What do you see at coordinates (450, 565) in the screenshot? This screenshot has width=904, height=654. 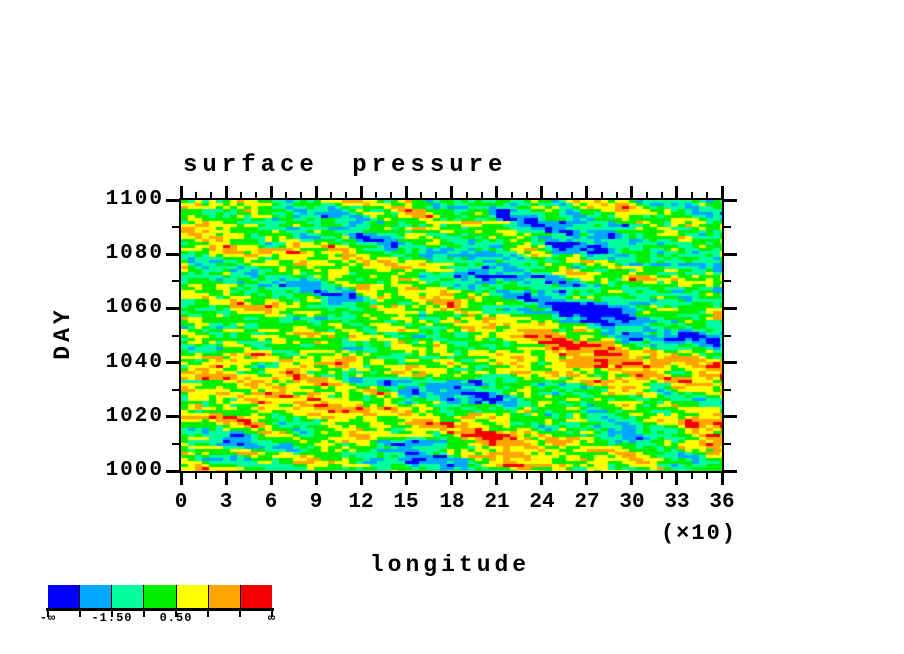 I see `x-axis-title: longitude` at bounding box center [450, 565].